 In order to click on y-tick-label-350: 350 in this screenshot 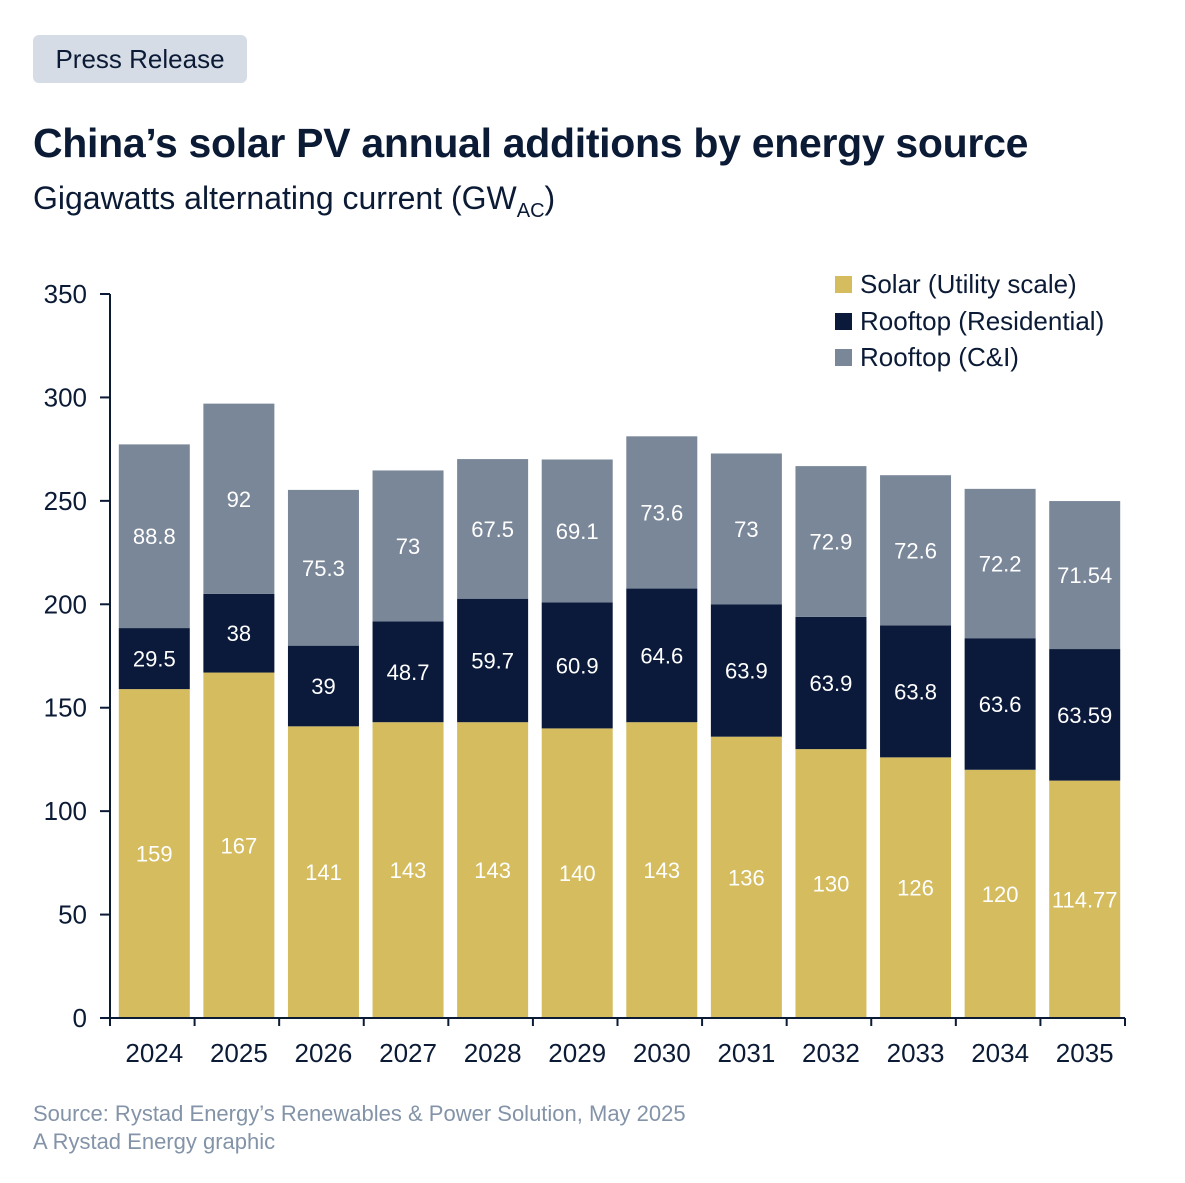, I will do `click(65, 294)`.